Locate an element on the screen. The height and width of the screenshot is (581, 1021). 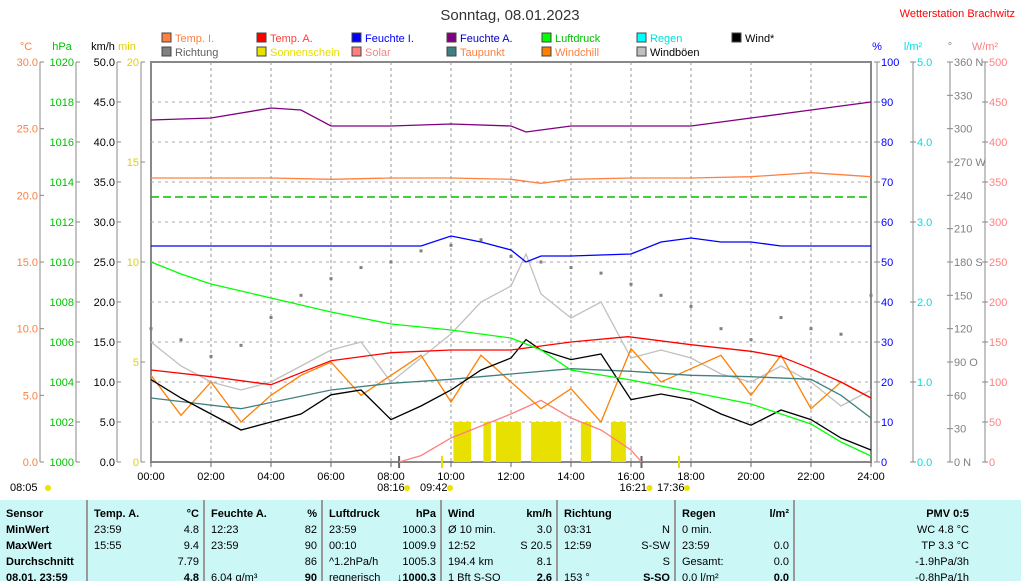
legend-label: Feuchte A. is located at coordinates (486, 39).